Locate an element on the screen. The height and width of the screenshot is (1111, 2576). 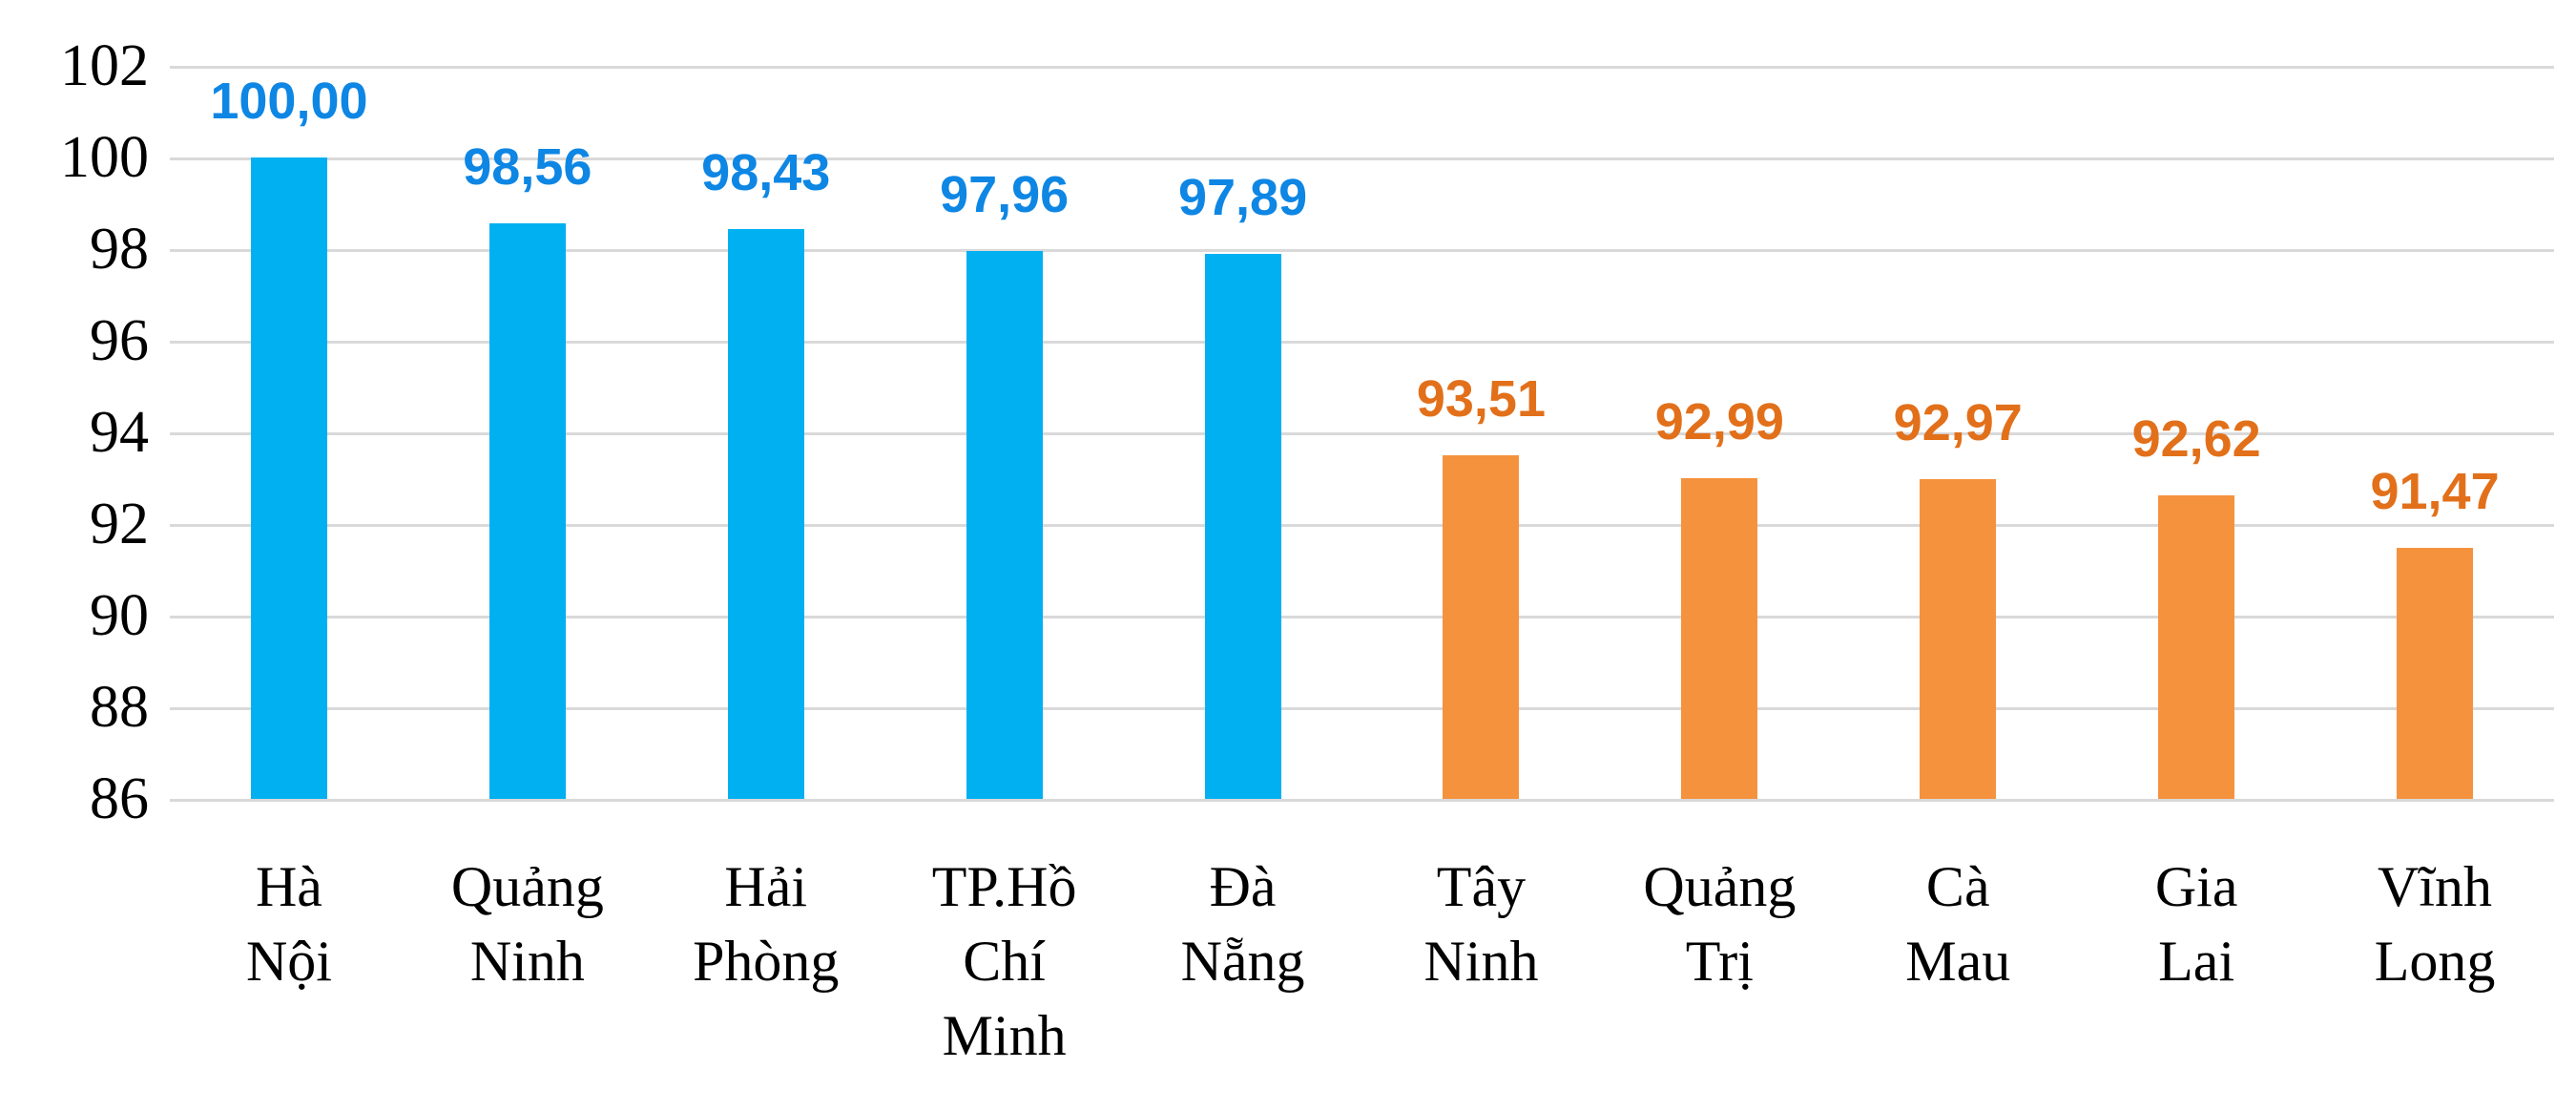
y-axis-tick-label: 92 is located at coordinates (119, 524).